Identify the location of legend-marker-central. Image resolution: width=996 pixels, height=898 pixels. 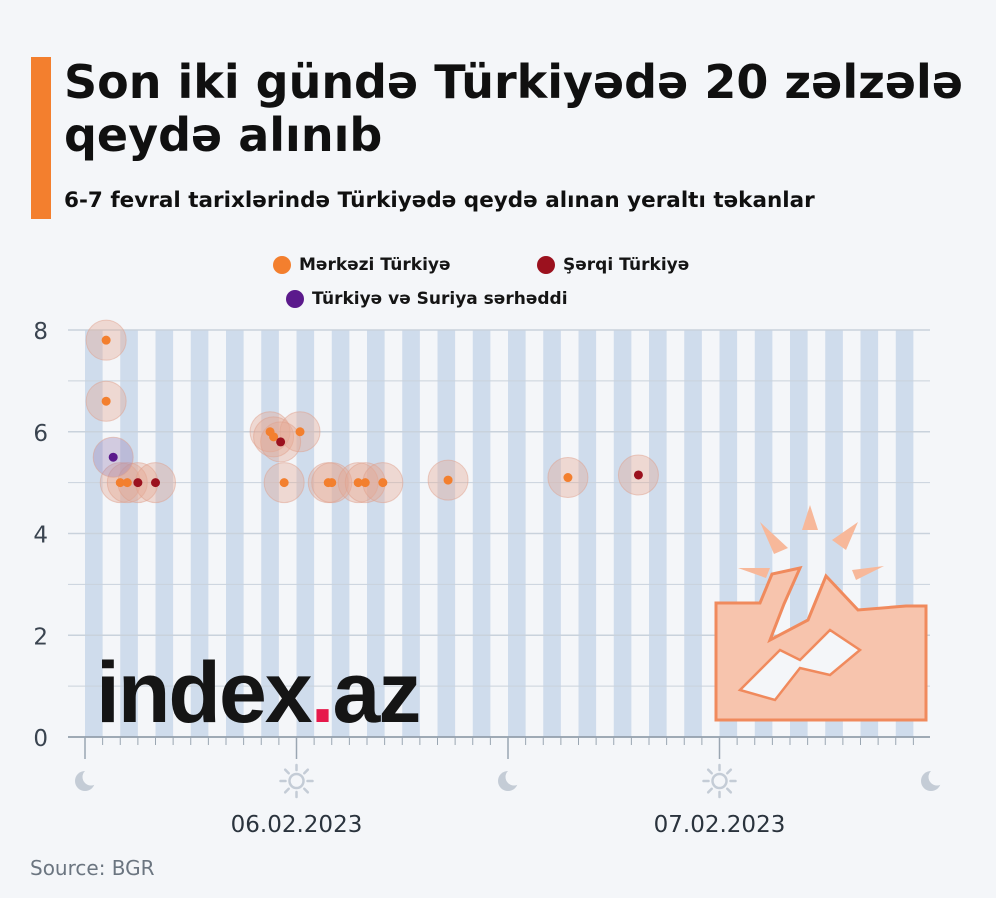
(282, 265).